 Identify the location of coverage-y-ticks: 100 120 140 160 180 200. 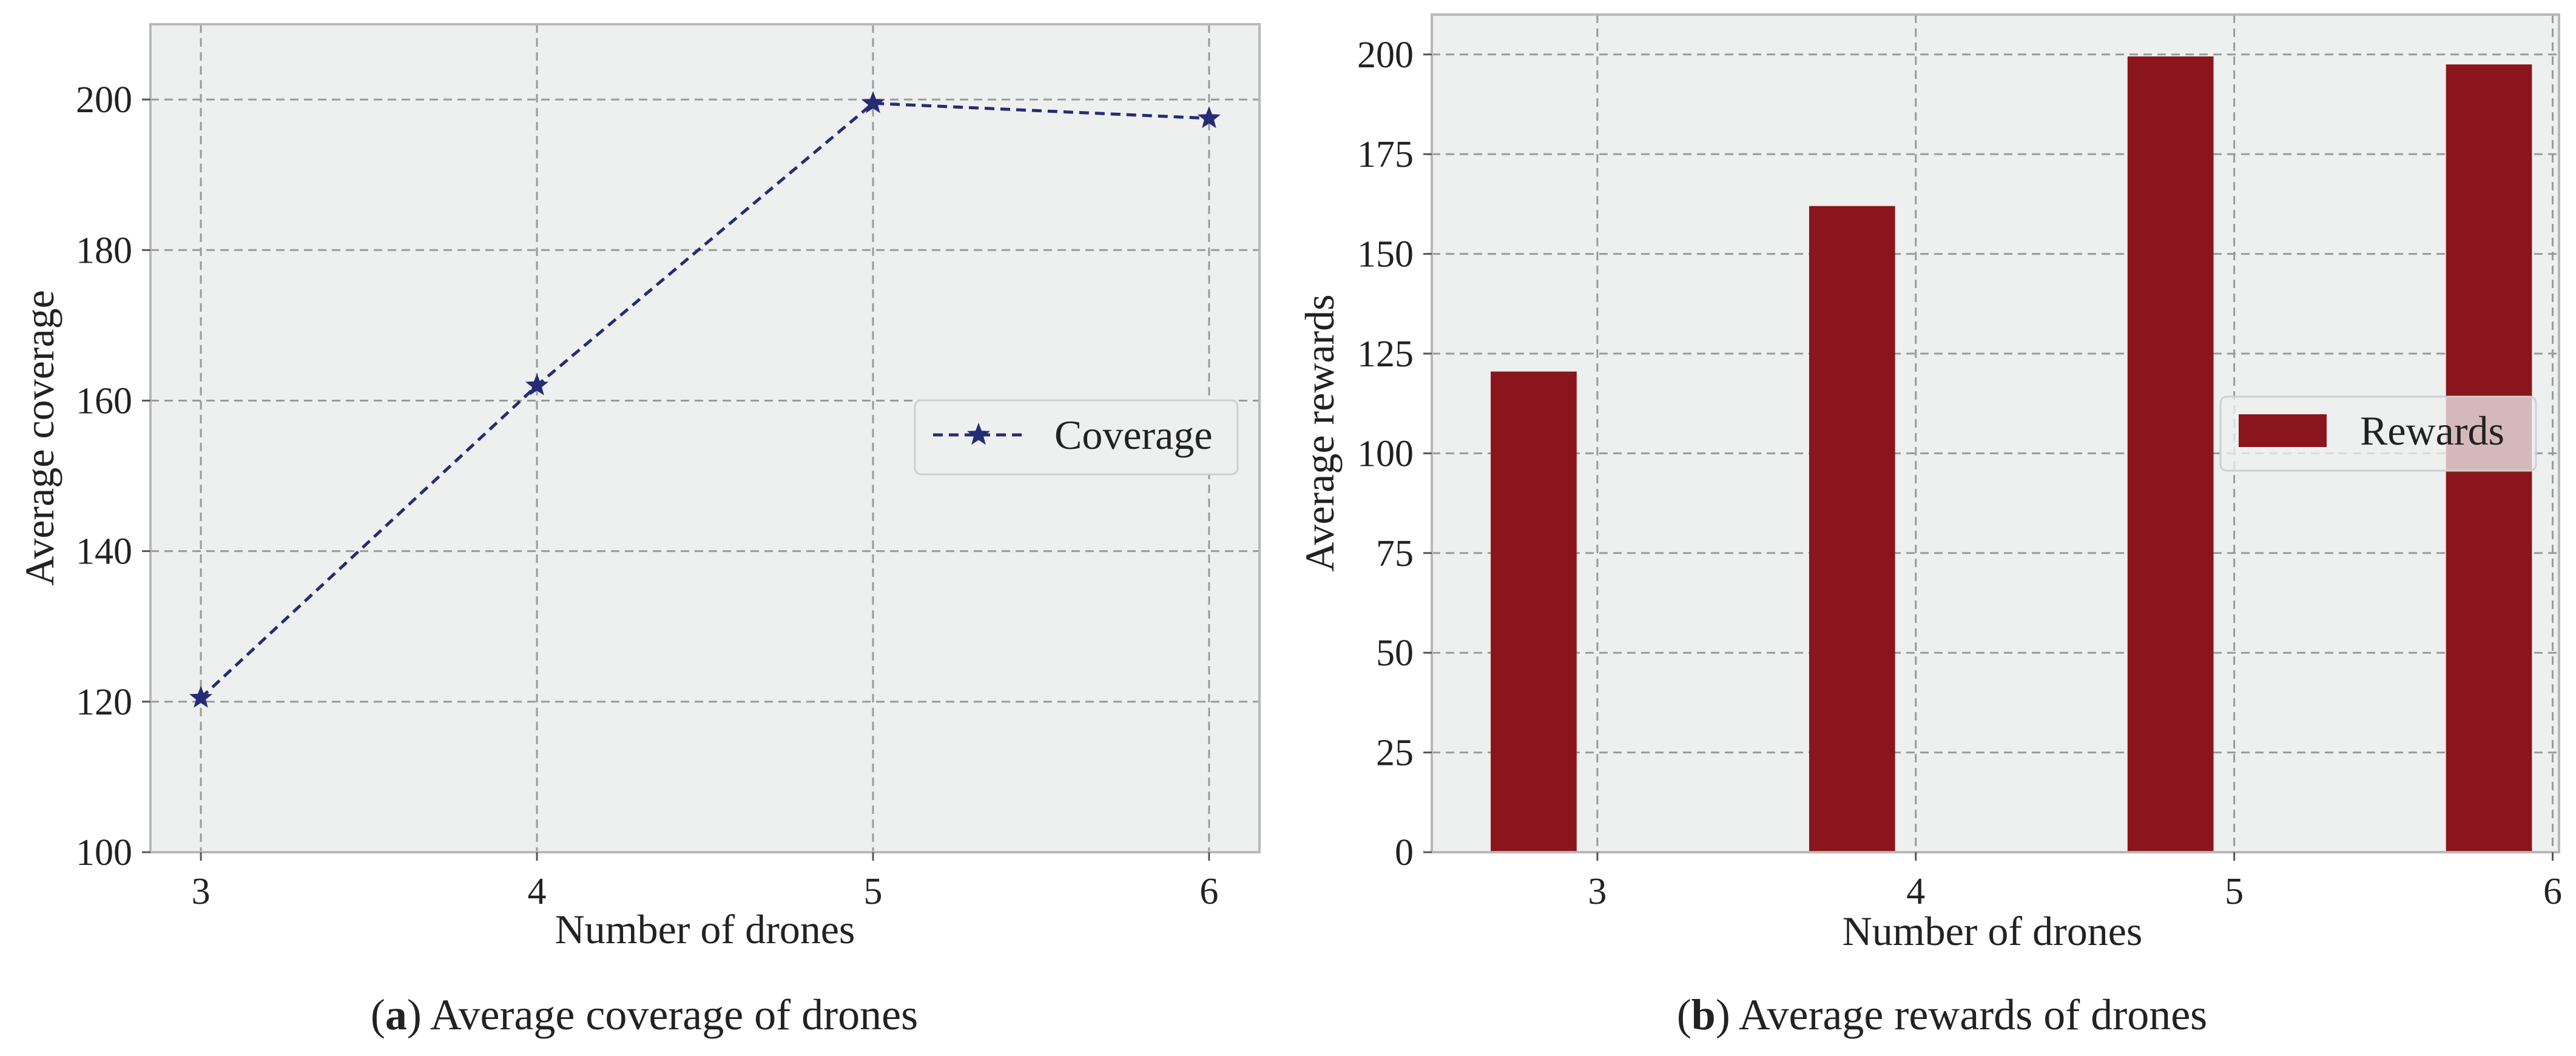
(113, 476).